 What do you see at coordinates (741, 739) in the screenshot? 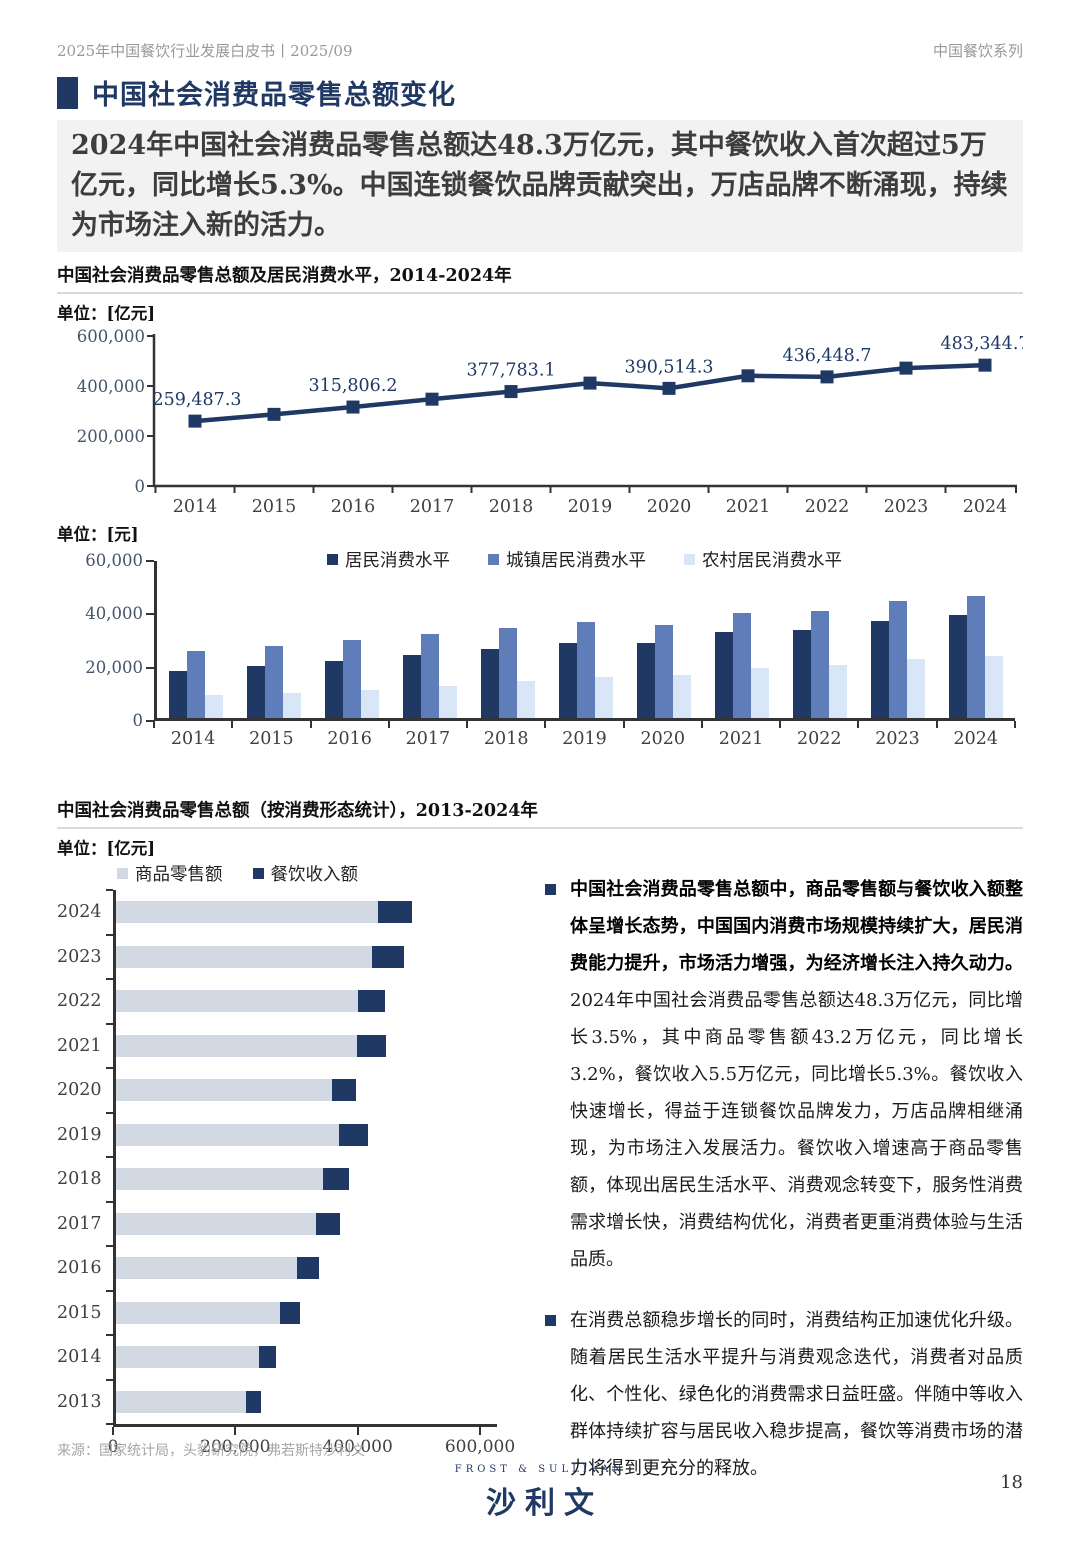
I see `x-tick-label: 2021` at bounding box center [741, 739].